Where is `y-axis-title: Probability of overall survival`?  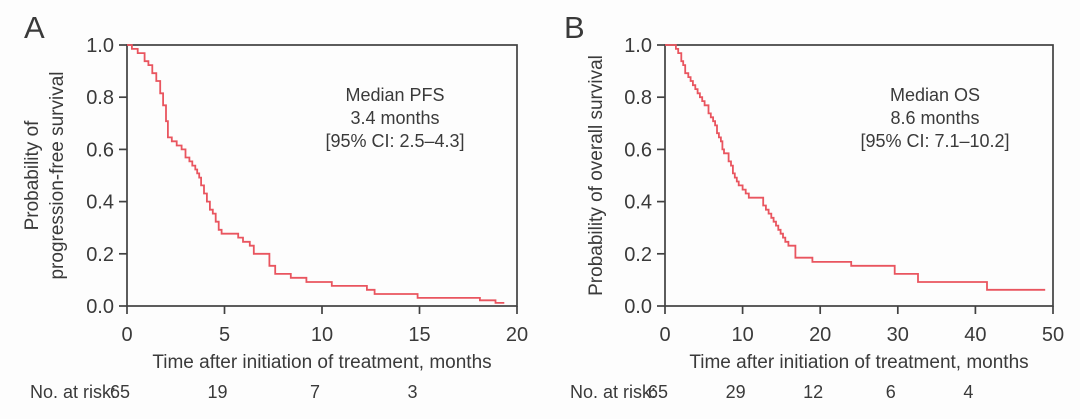 y-axis-title: Probability of overall survival is located at coordinates (596, 175).